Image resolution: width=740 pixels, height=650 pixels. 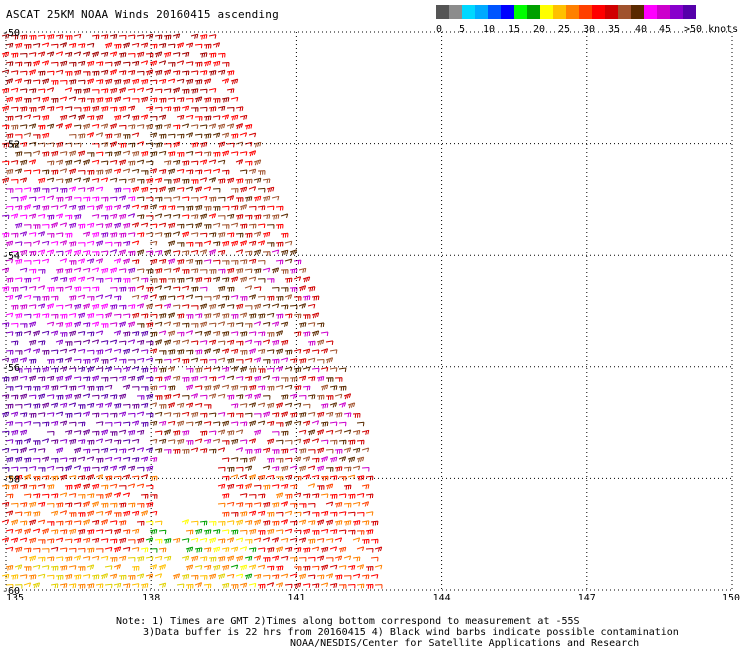 What do you see at coordinates (711, 29) in the screenshot?
I see `colorbar-label: >50 knots` at bounding box center [711, 29].